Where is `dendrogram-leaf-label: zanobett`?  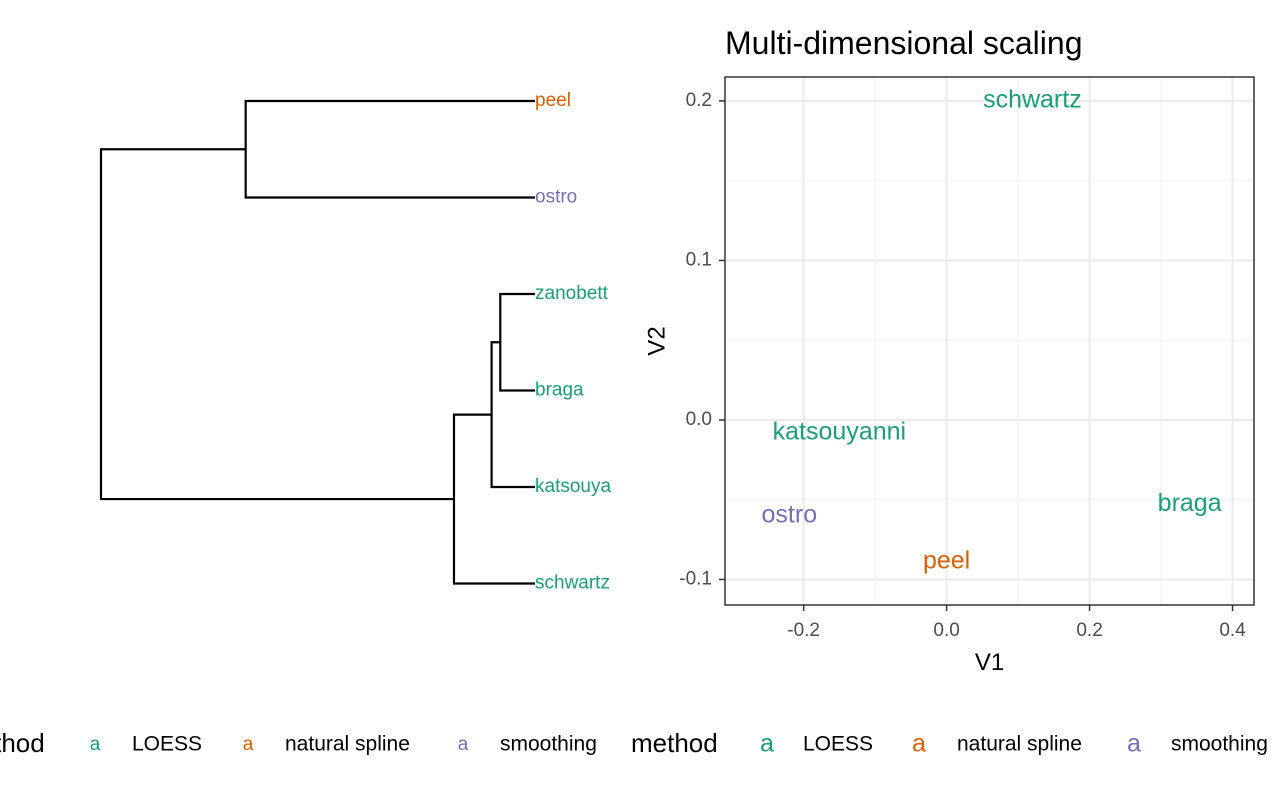 dendrogram-leaf-label: zanobett is located at coordinates (572, 293).